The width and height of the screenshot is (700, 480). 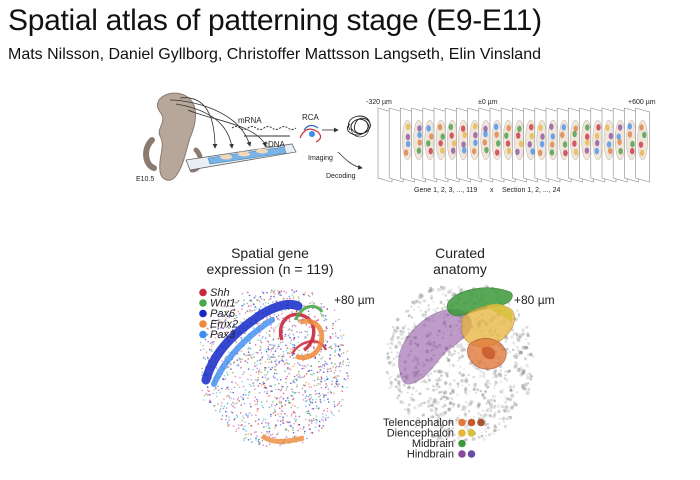 What do you see at coordinates (264, 128) in the screenshot?
I see `mrna-strand` at bounding box center [264, 128].